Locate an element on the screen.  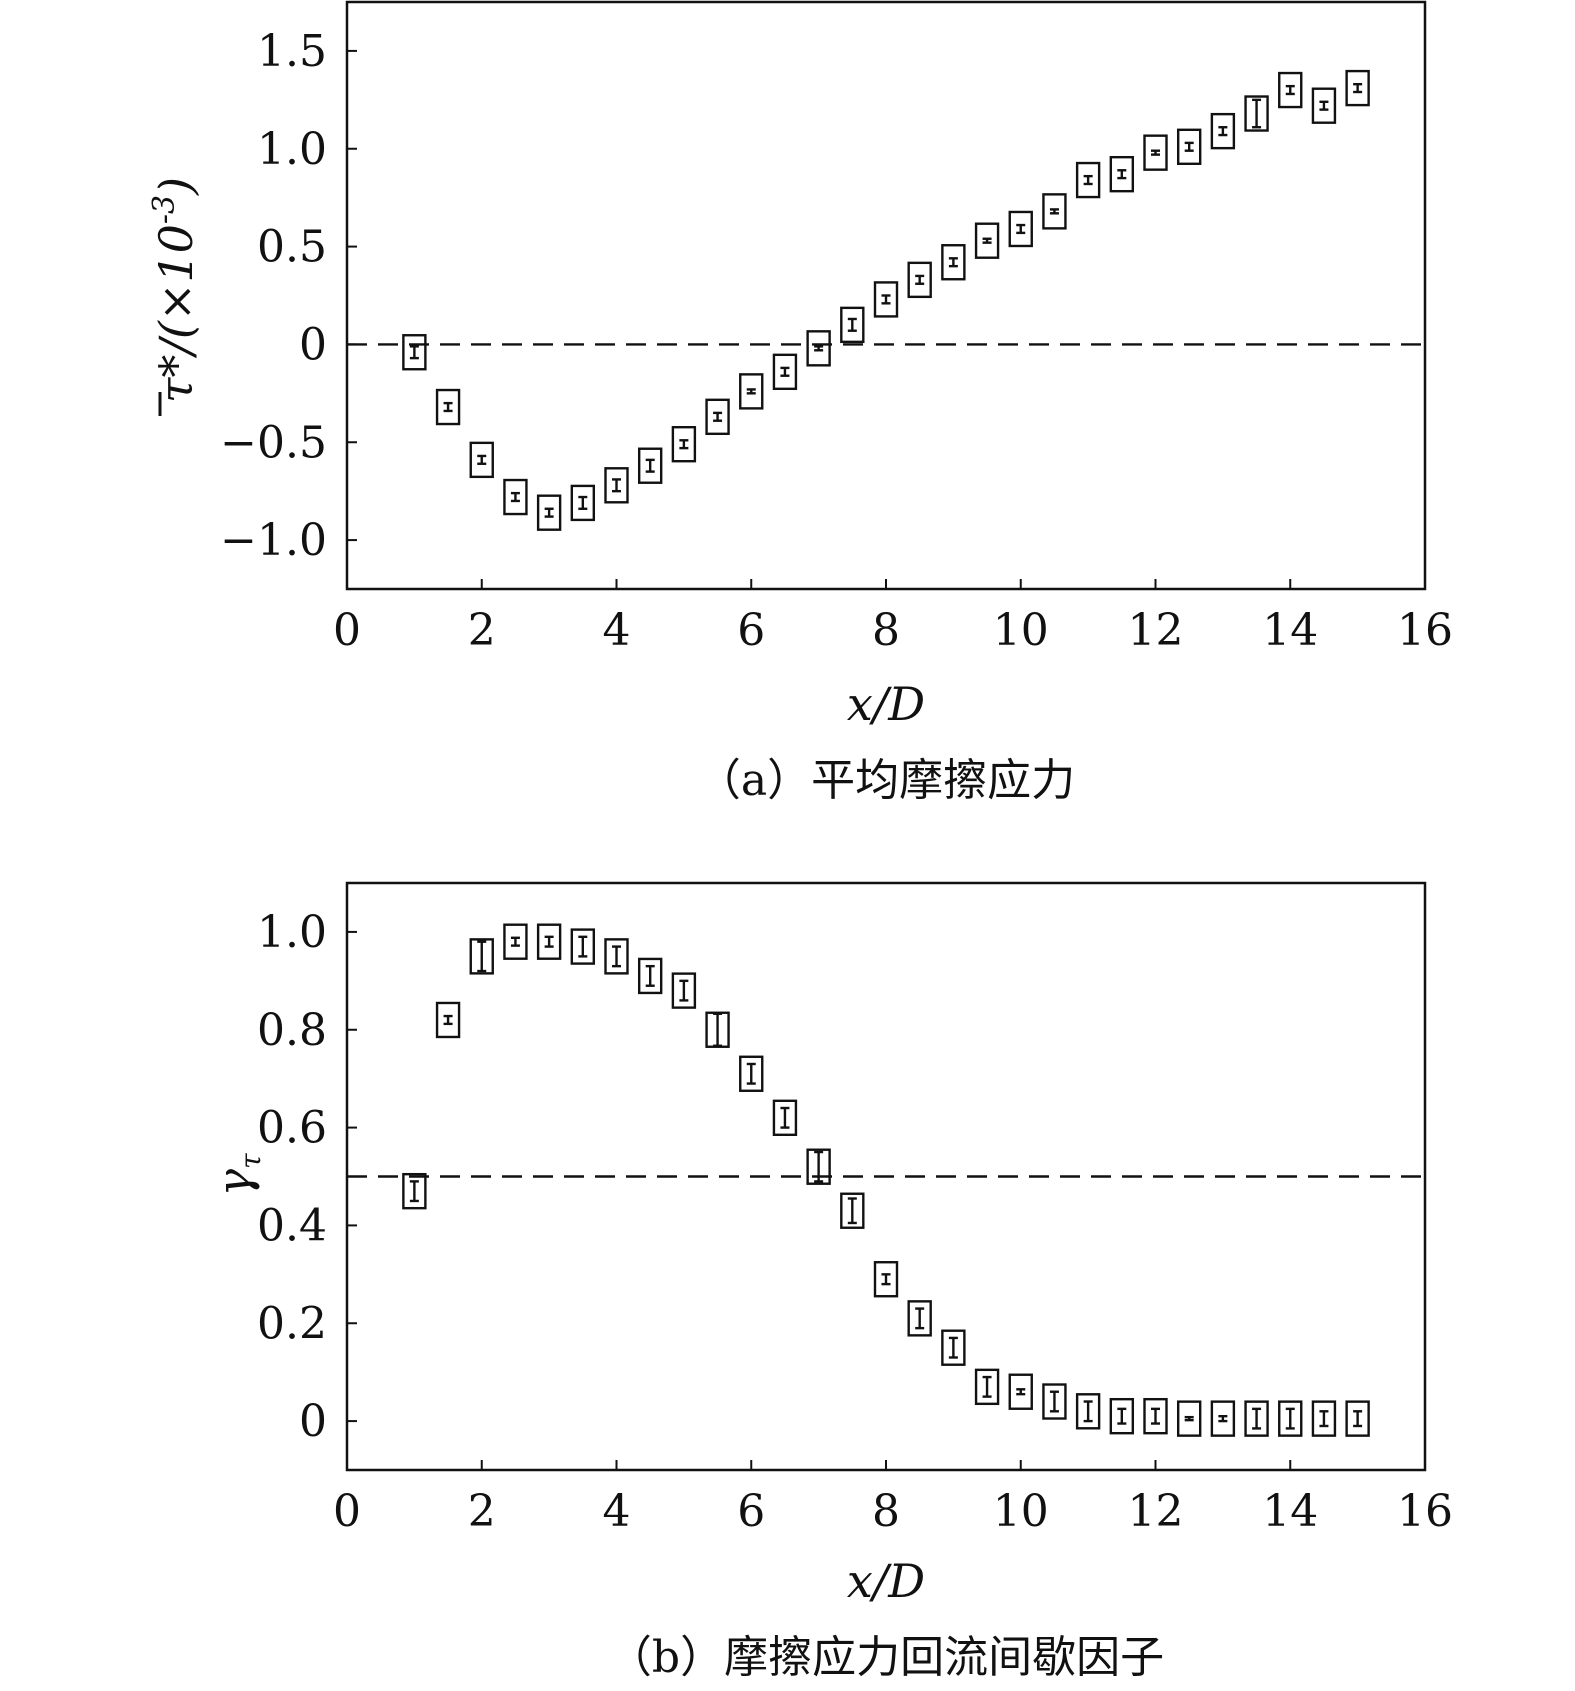
panel-a-caption: （a）平均摩擦应力 is located at coordinates (886, 780).